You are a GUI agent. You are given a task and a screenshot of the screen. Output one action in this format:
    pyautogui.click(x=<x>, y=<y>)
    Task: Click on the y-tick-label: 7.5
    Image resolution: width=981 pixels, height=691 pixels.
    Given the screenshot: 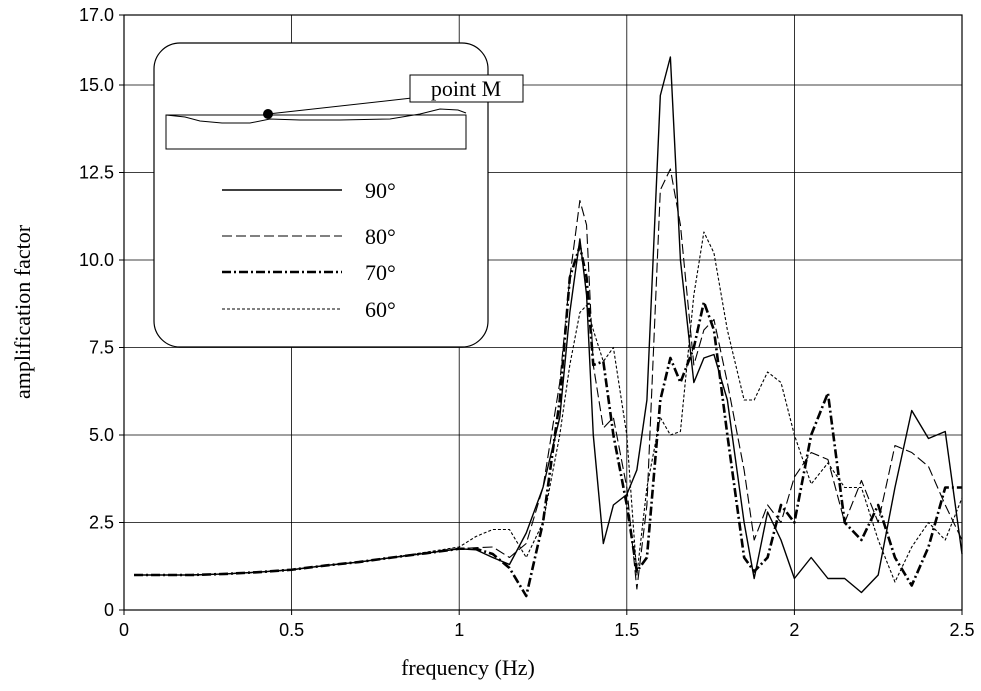 What is the action you would take?
    pyautogui.click(x=101, y=348)
    